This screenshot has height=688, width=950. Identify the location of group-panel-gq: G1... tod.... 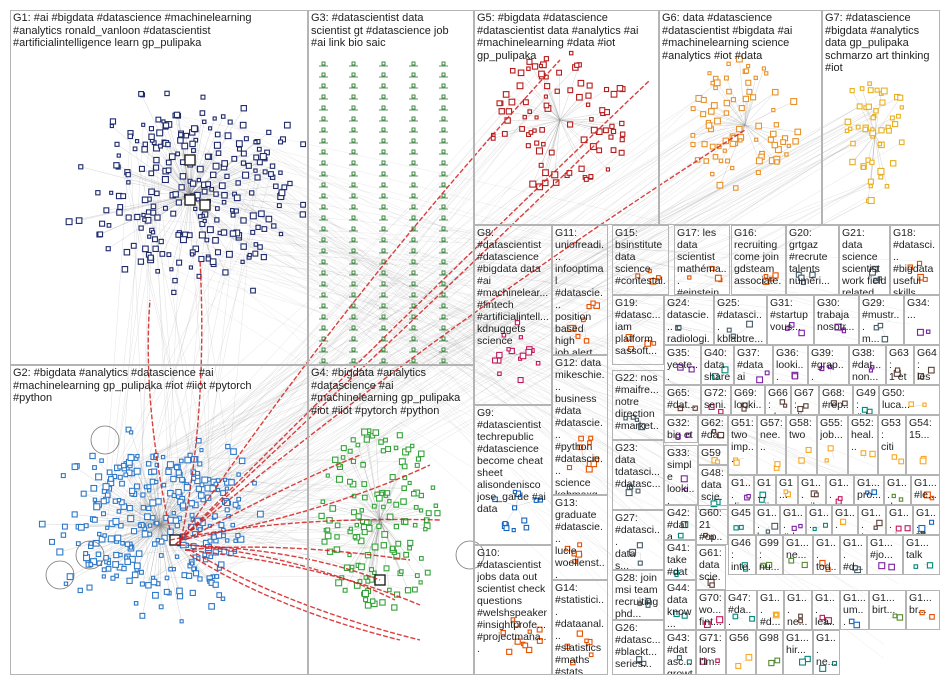
(826, 555).